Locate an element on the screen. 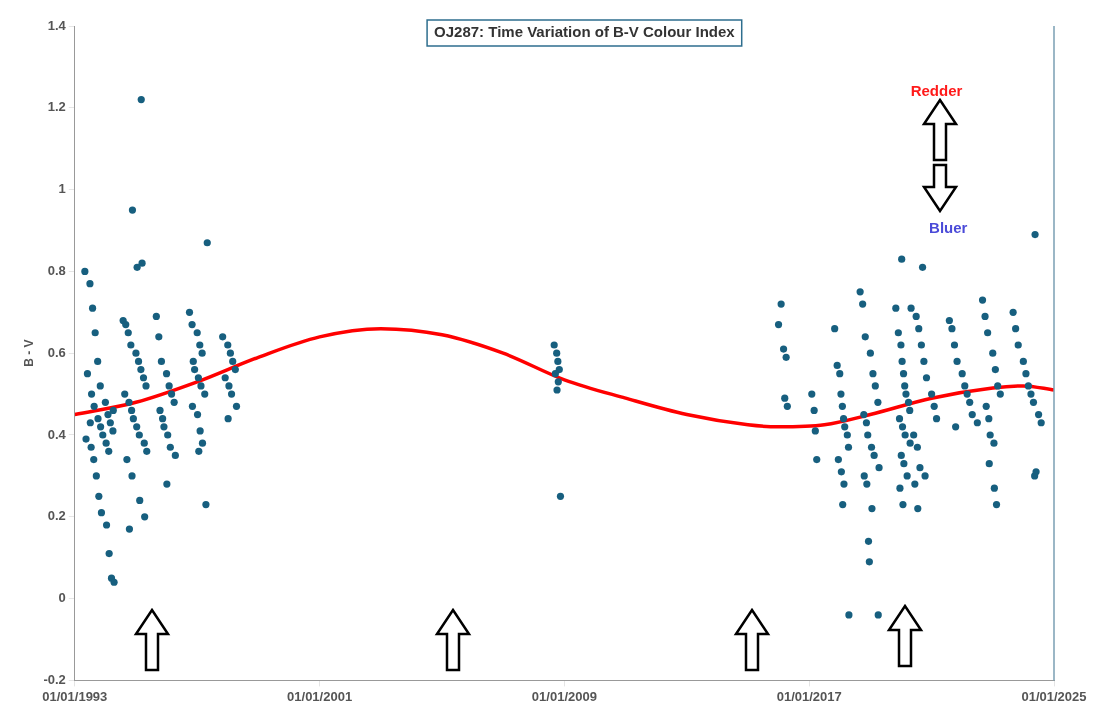 The height and width of the screenshot is (720, 1096). annotation: Bluer is located at coordinates (948, 227).